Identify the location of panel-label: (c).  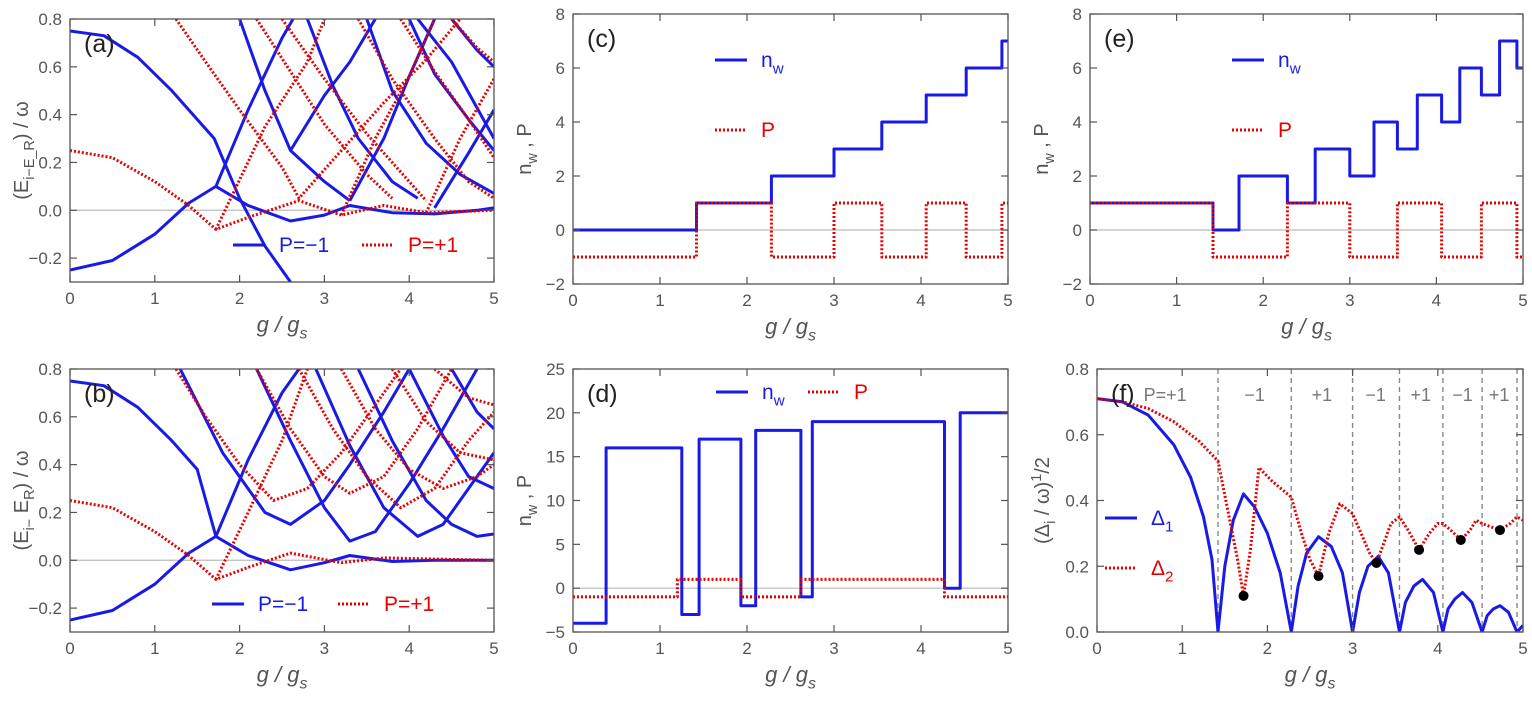
(601, 39).